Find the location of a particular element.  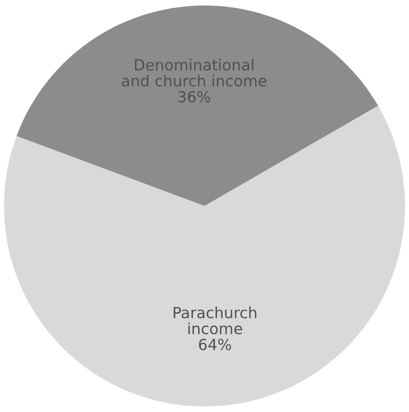

data-label: 36% is located at coordinates (194, 96).